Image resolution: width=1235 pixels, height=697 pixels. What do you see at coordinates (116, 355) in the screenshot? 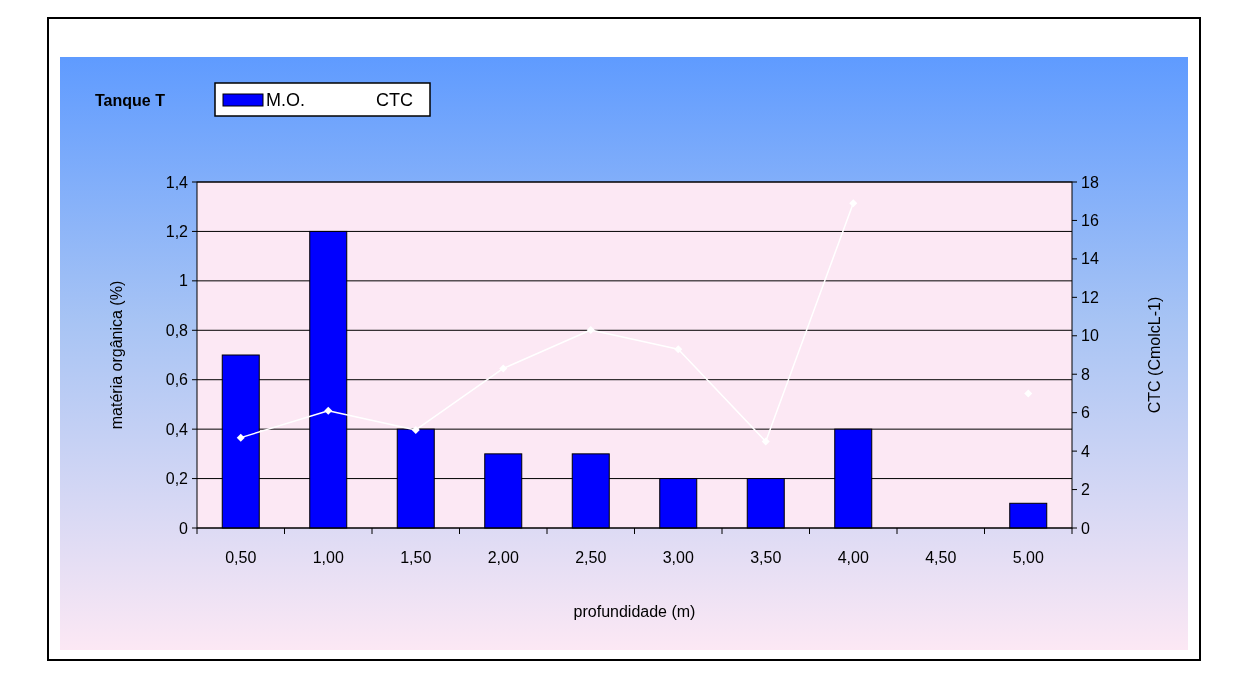
I see `y-axis-title: matéria orgânica (%)` at bounding box center [116, 355].